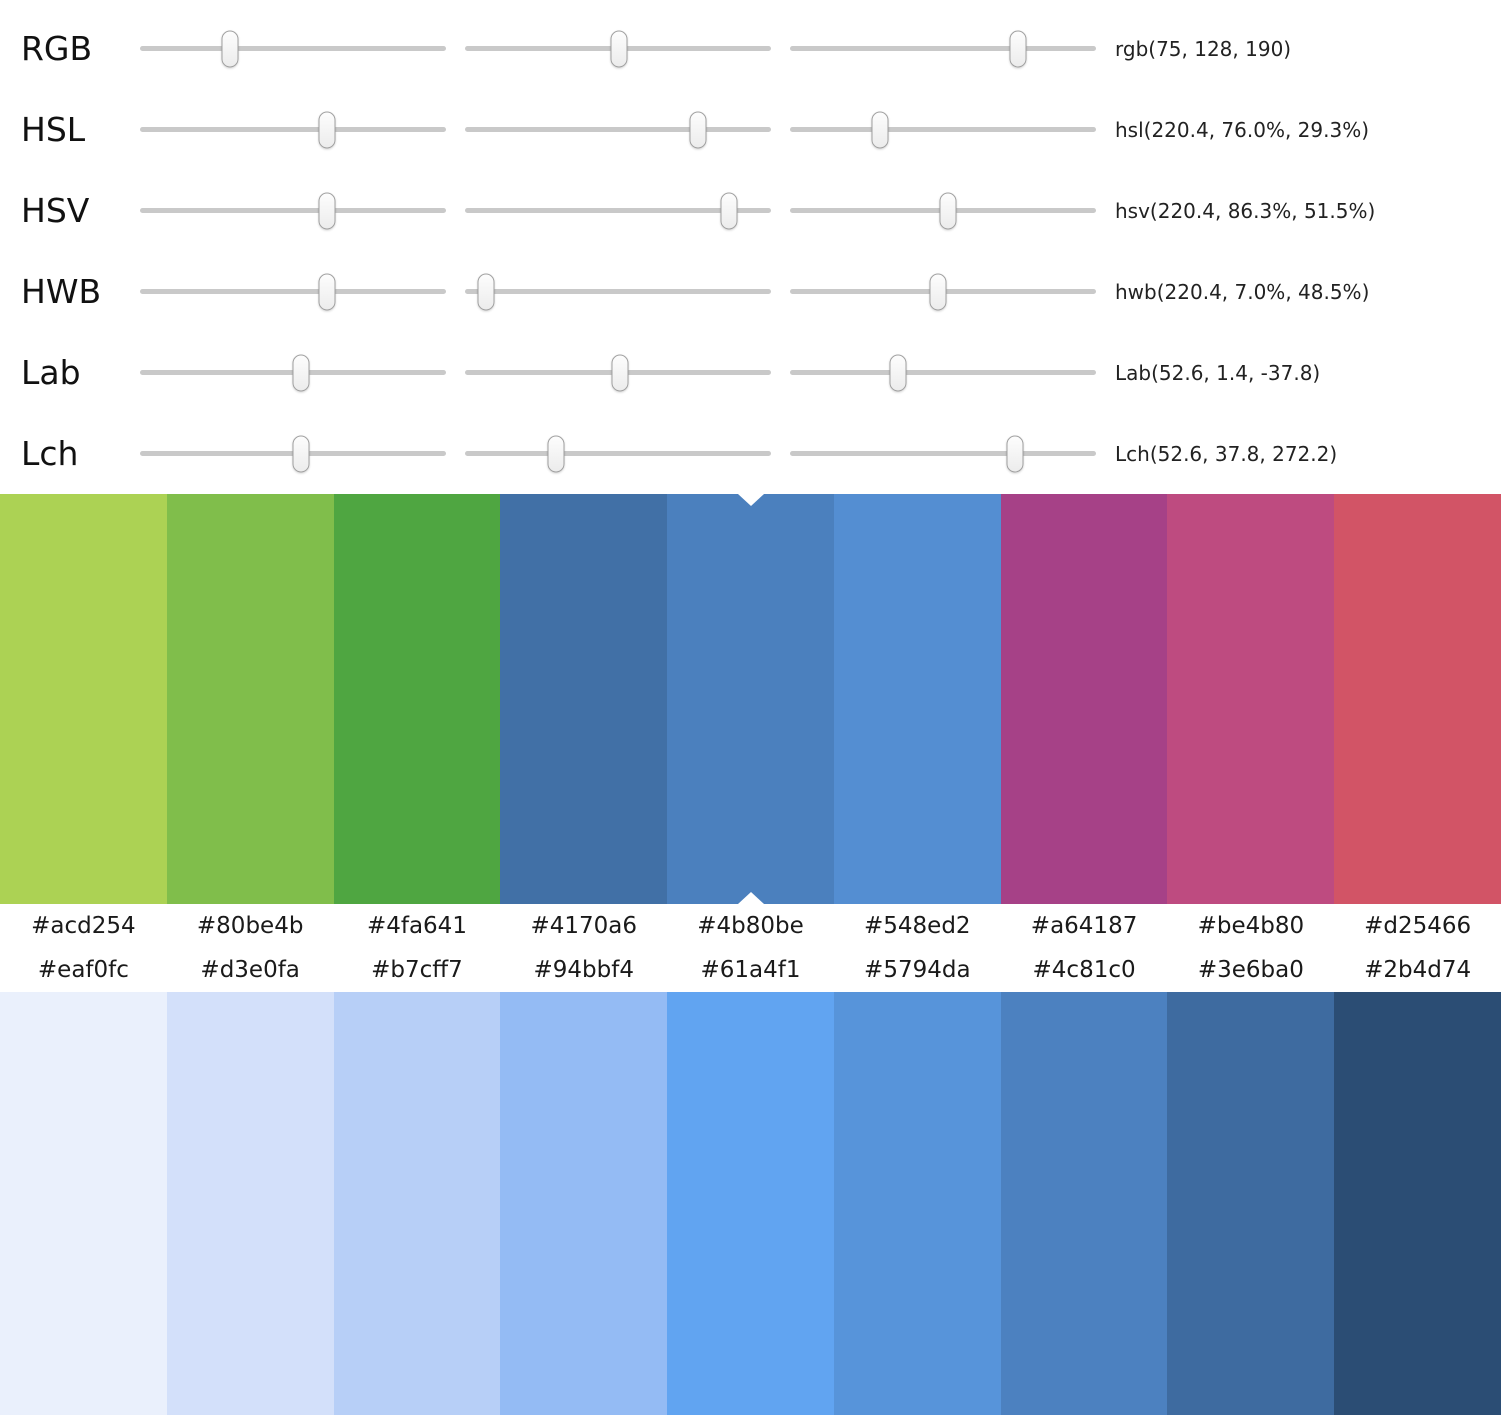 The width and height of the screenshot is (1501, 1415). I want to click on slider-row-label: RGB, so click(57, 48).